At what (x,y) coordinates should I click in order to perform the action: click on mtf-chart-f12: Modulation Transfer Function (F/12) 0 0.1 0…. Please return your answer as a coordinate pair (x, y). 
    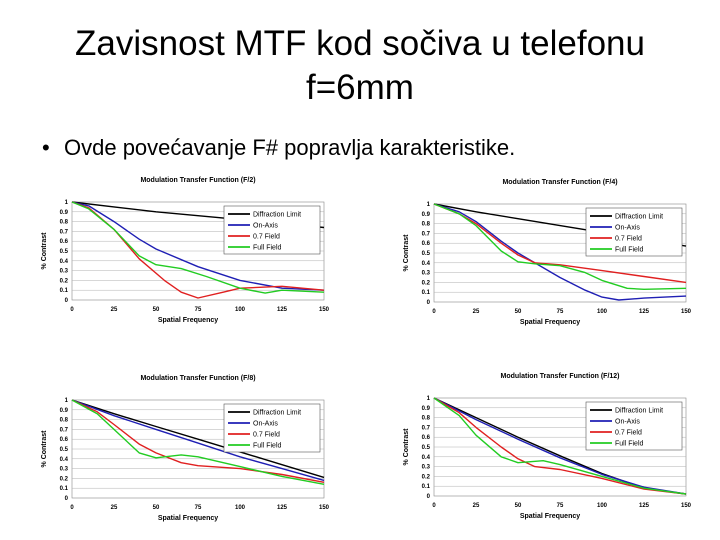
    Looking at the image, I should click on (547, 446).